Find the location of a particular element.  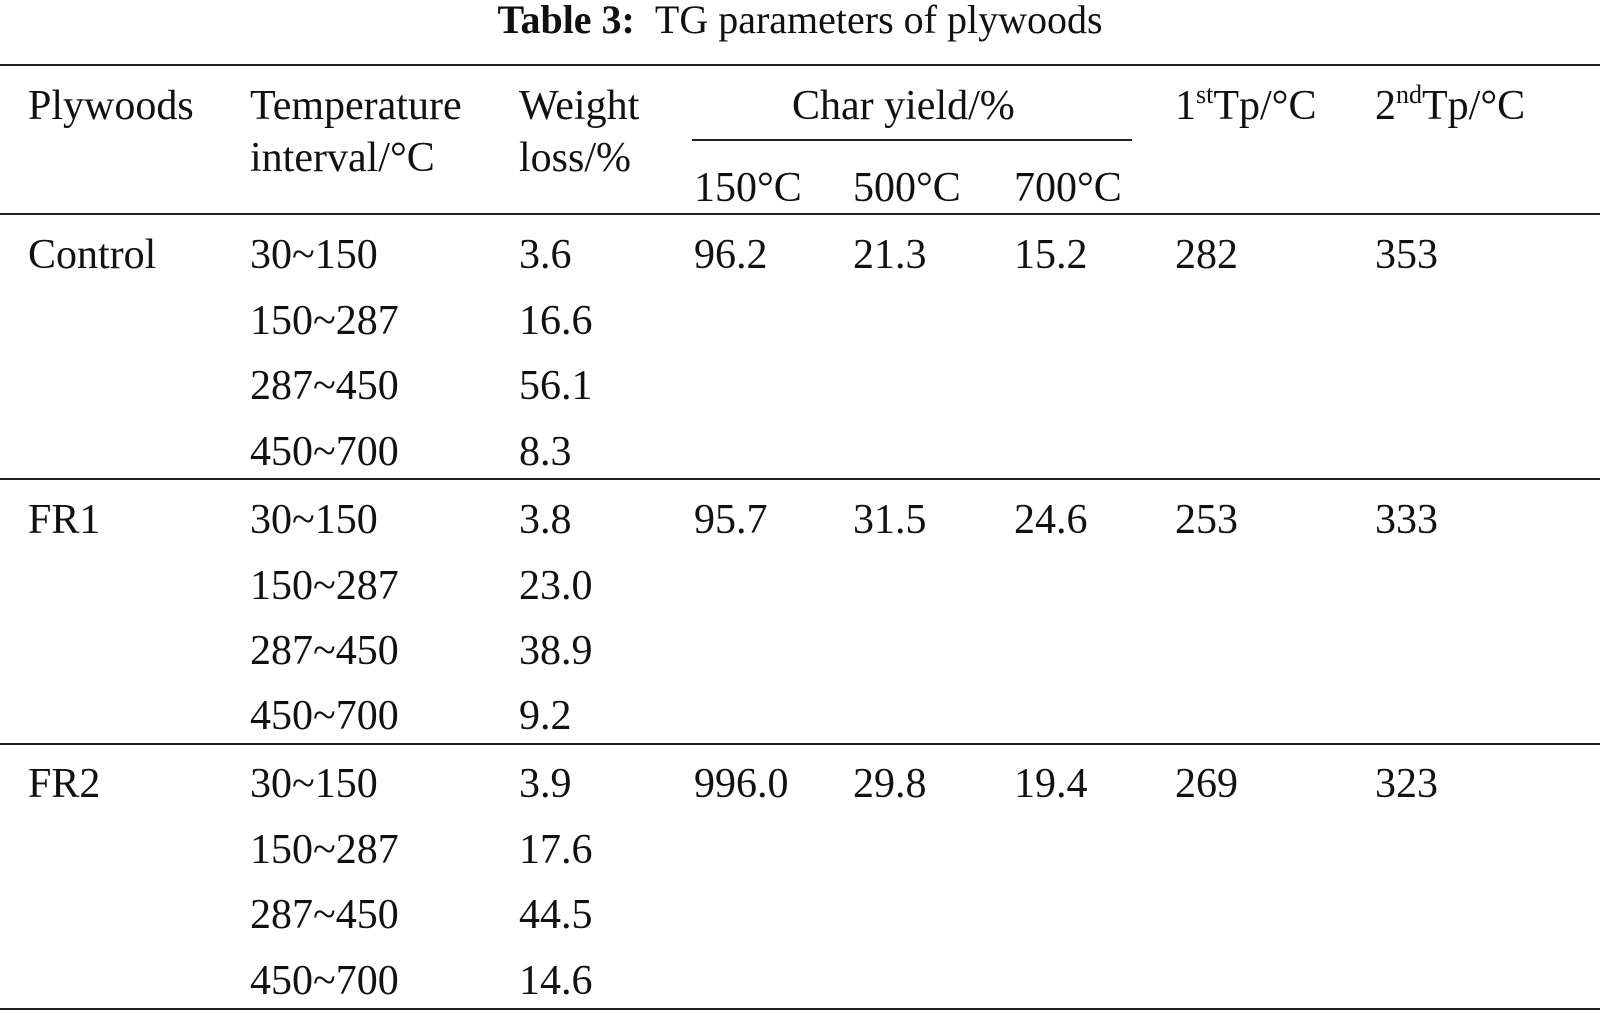

header-plywoods: Plywoods is located at coordinates (111, 106).